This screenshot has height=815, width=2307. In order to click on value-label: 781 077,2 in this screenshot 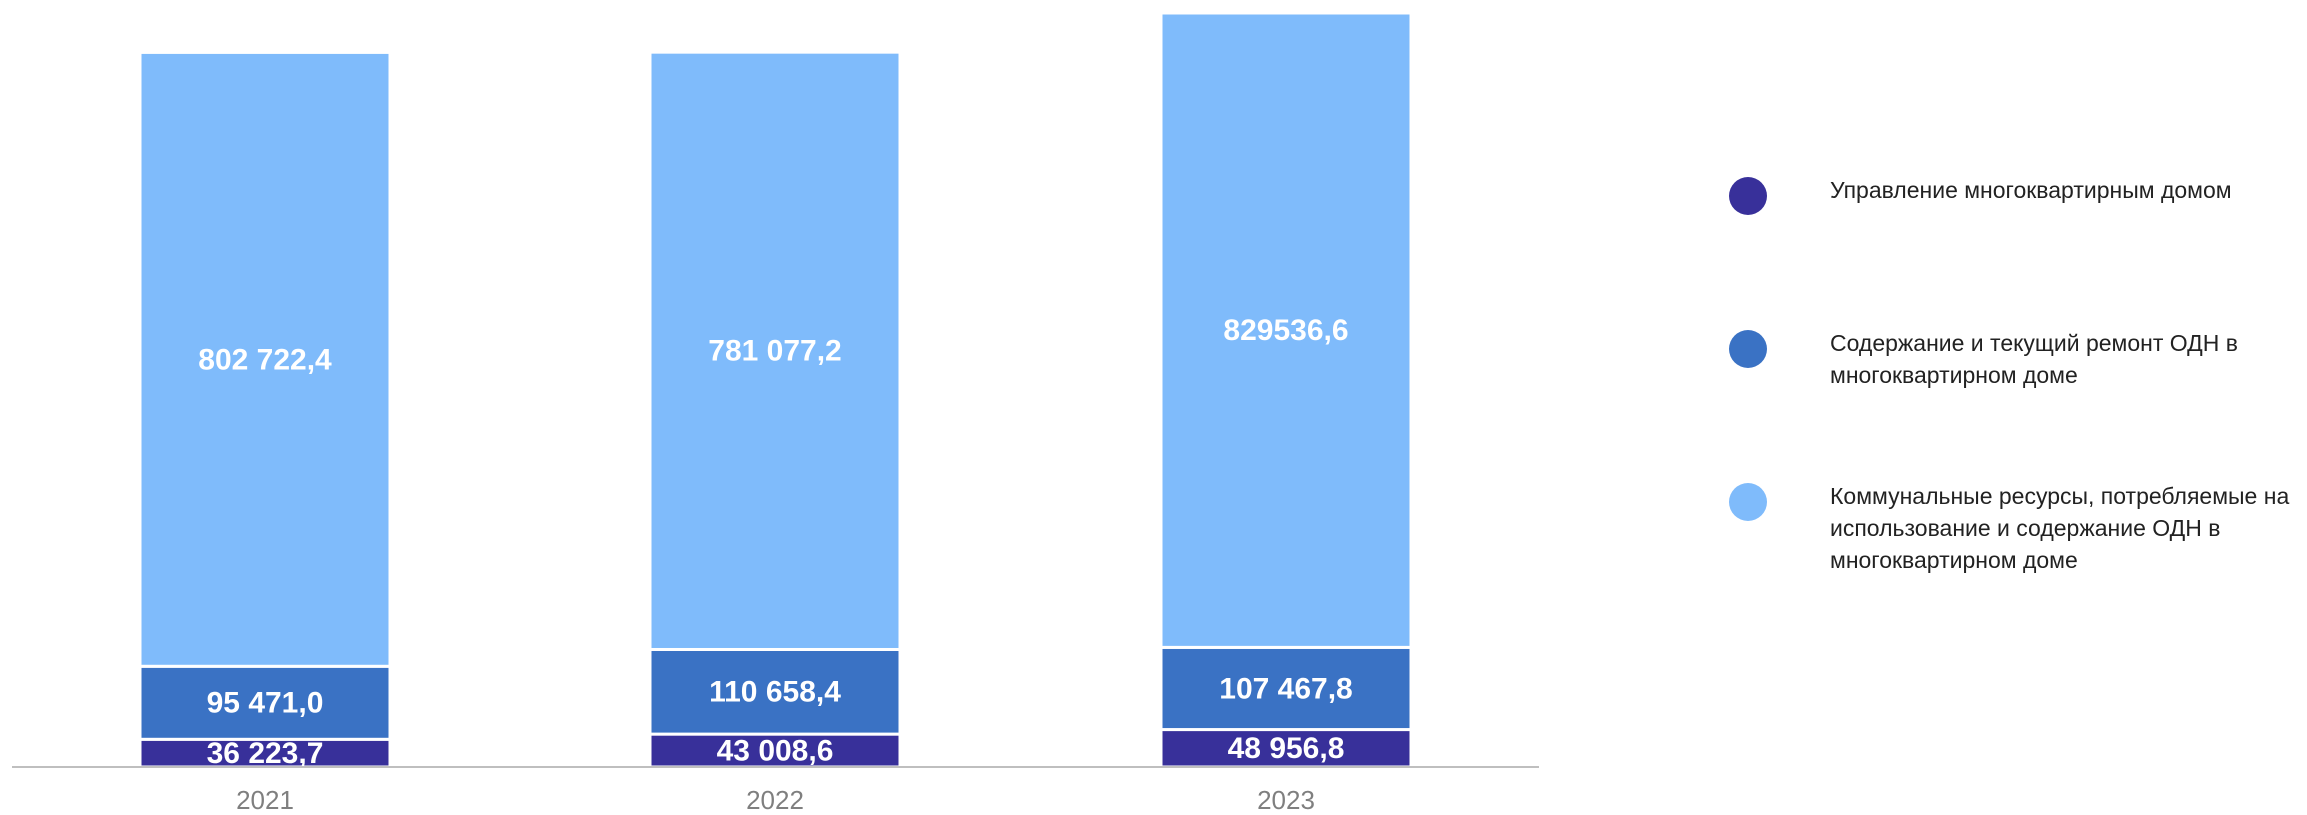, I will do `click(774, 351)`.